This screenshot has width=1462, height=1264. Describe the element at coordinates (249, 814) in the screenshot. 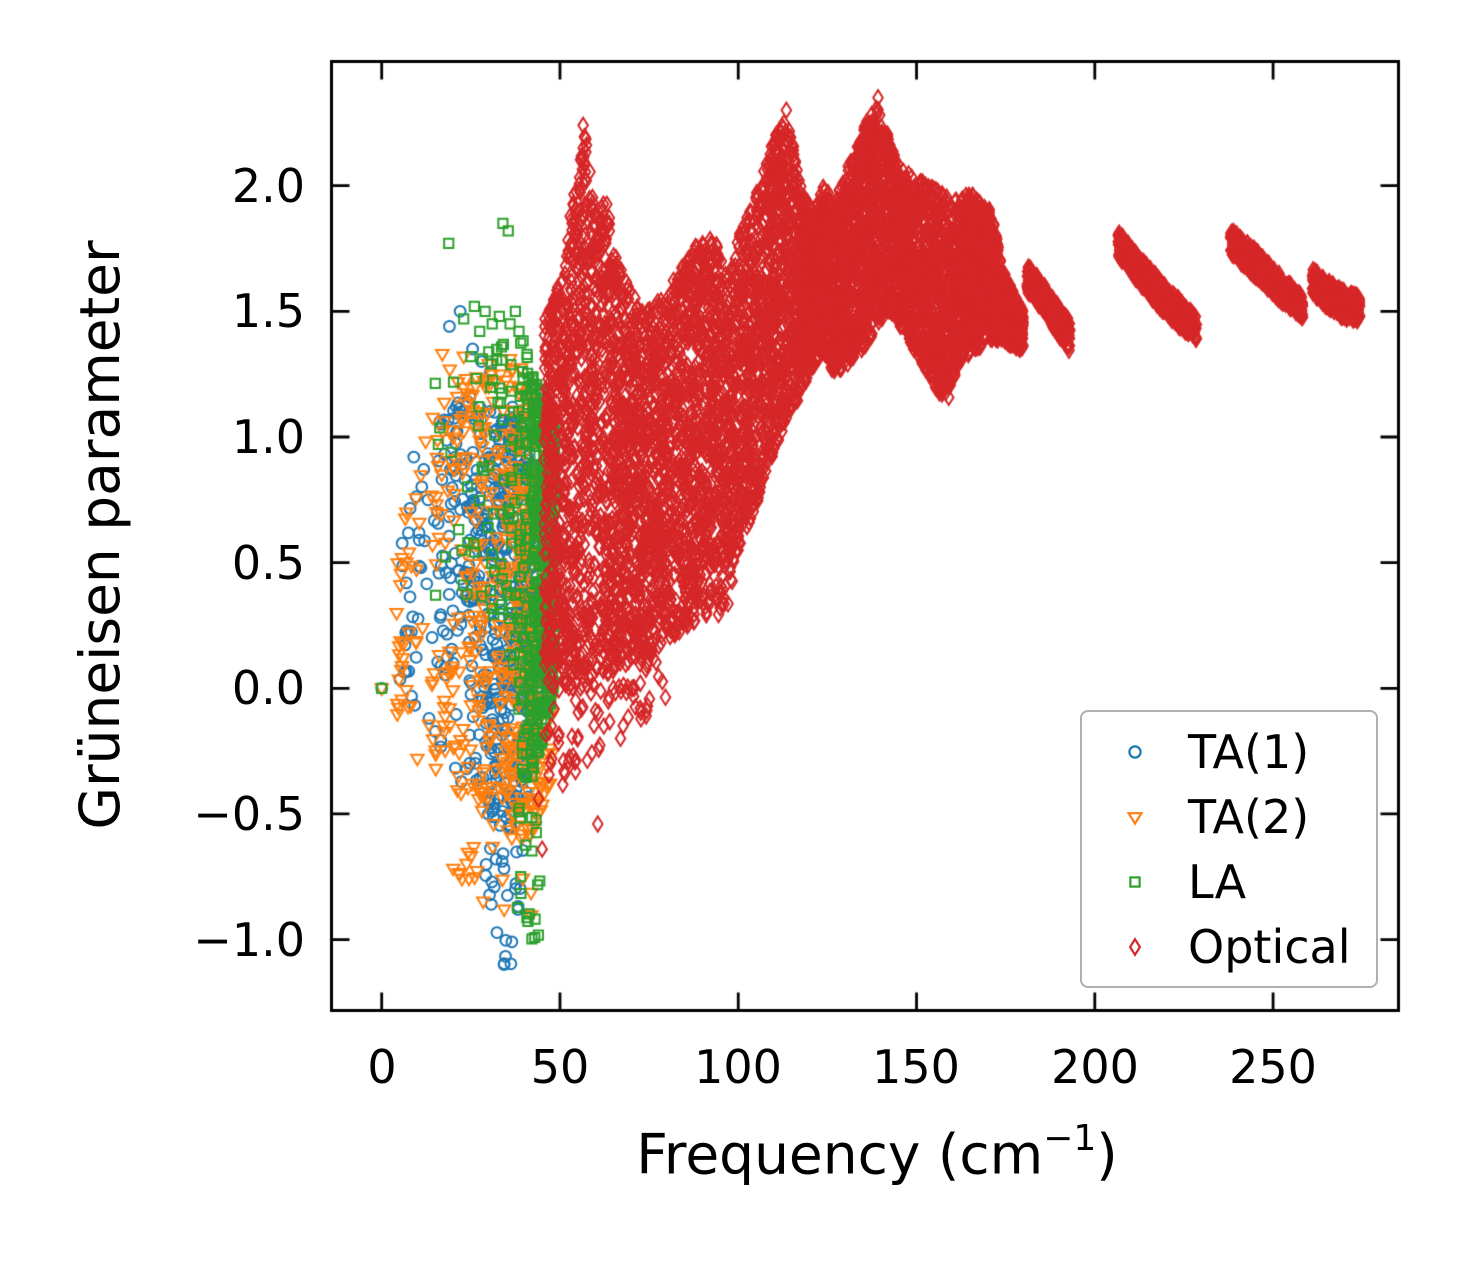

I see `y-tick-label: −0.5` at that location.